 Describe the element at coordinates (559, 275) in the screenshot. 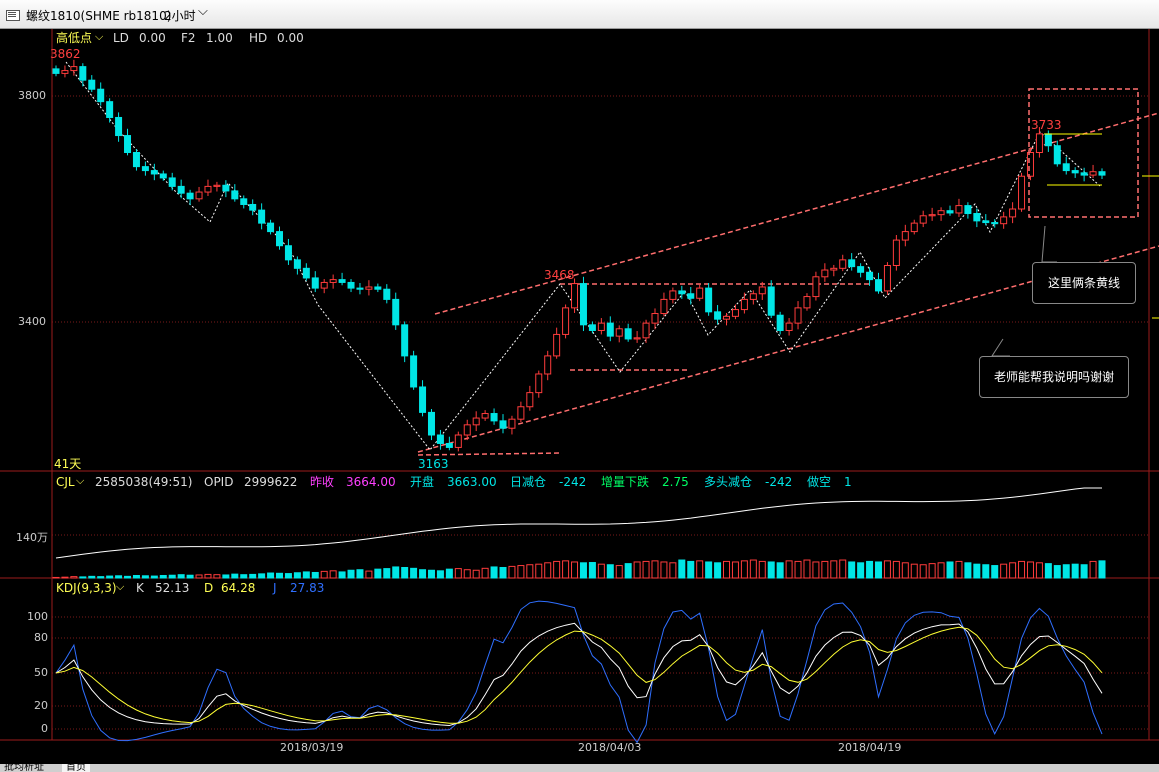

I see `mid-high-mark-label: 3468` at that location.